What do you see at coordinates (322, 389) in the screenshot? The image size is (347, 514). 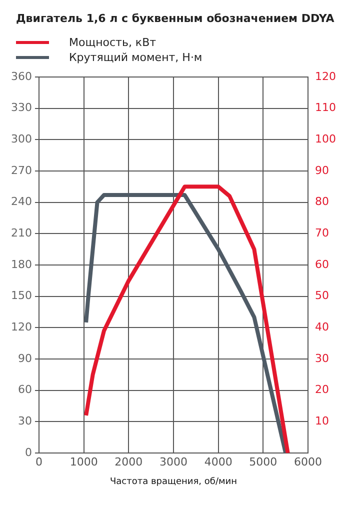 I see `y2-tick-label: 20` at bounding box center [322, 389].